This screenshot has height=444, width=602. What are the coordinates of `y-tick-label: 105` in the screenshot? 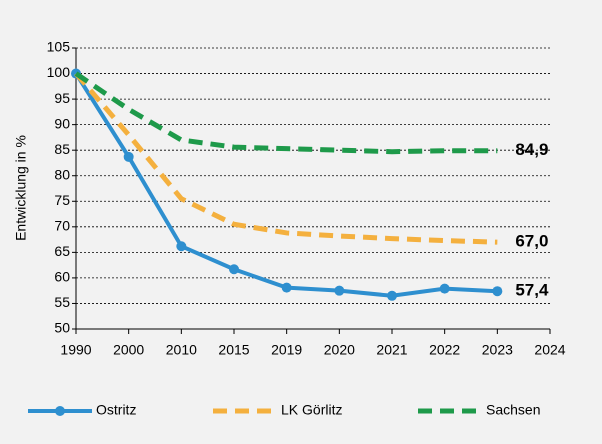 It's located at (59, 47).